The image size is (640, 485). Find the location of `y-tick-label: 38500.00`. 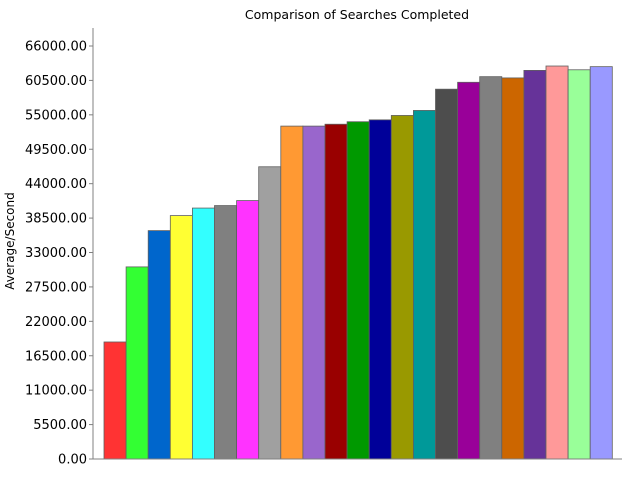

y-tick-label: 38500.00 is located at coordinates (56, 219).